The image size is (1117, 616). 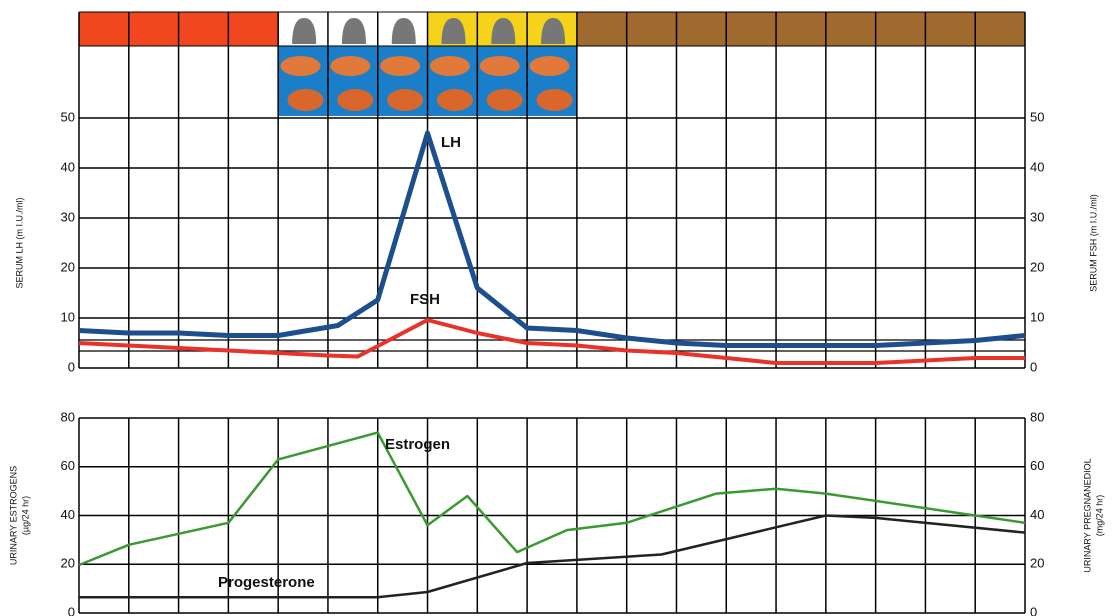 What do you see at coordinates (266, 582) in the screenshot?
I see `series-label: Progesterone` at bounding box center [266, 582].